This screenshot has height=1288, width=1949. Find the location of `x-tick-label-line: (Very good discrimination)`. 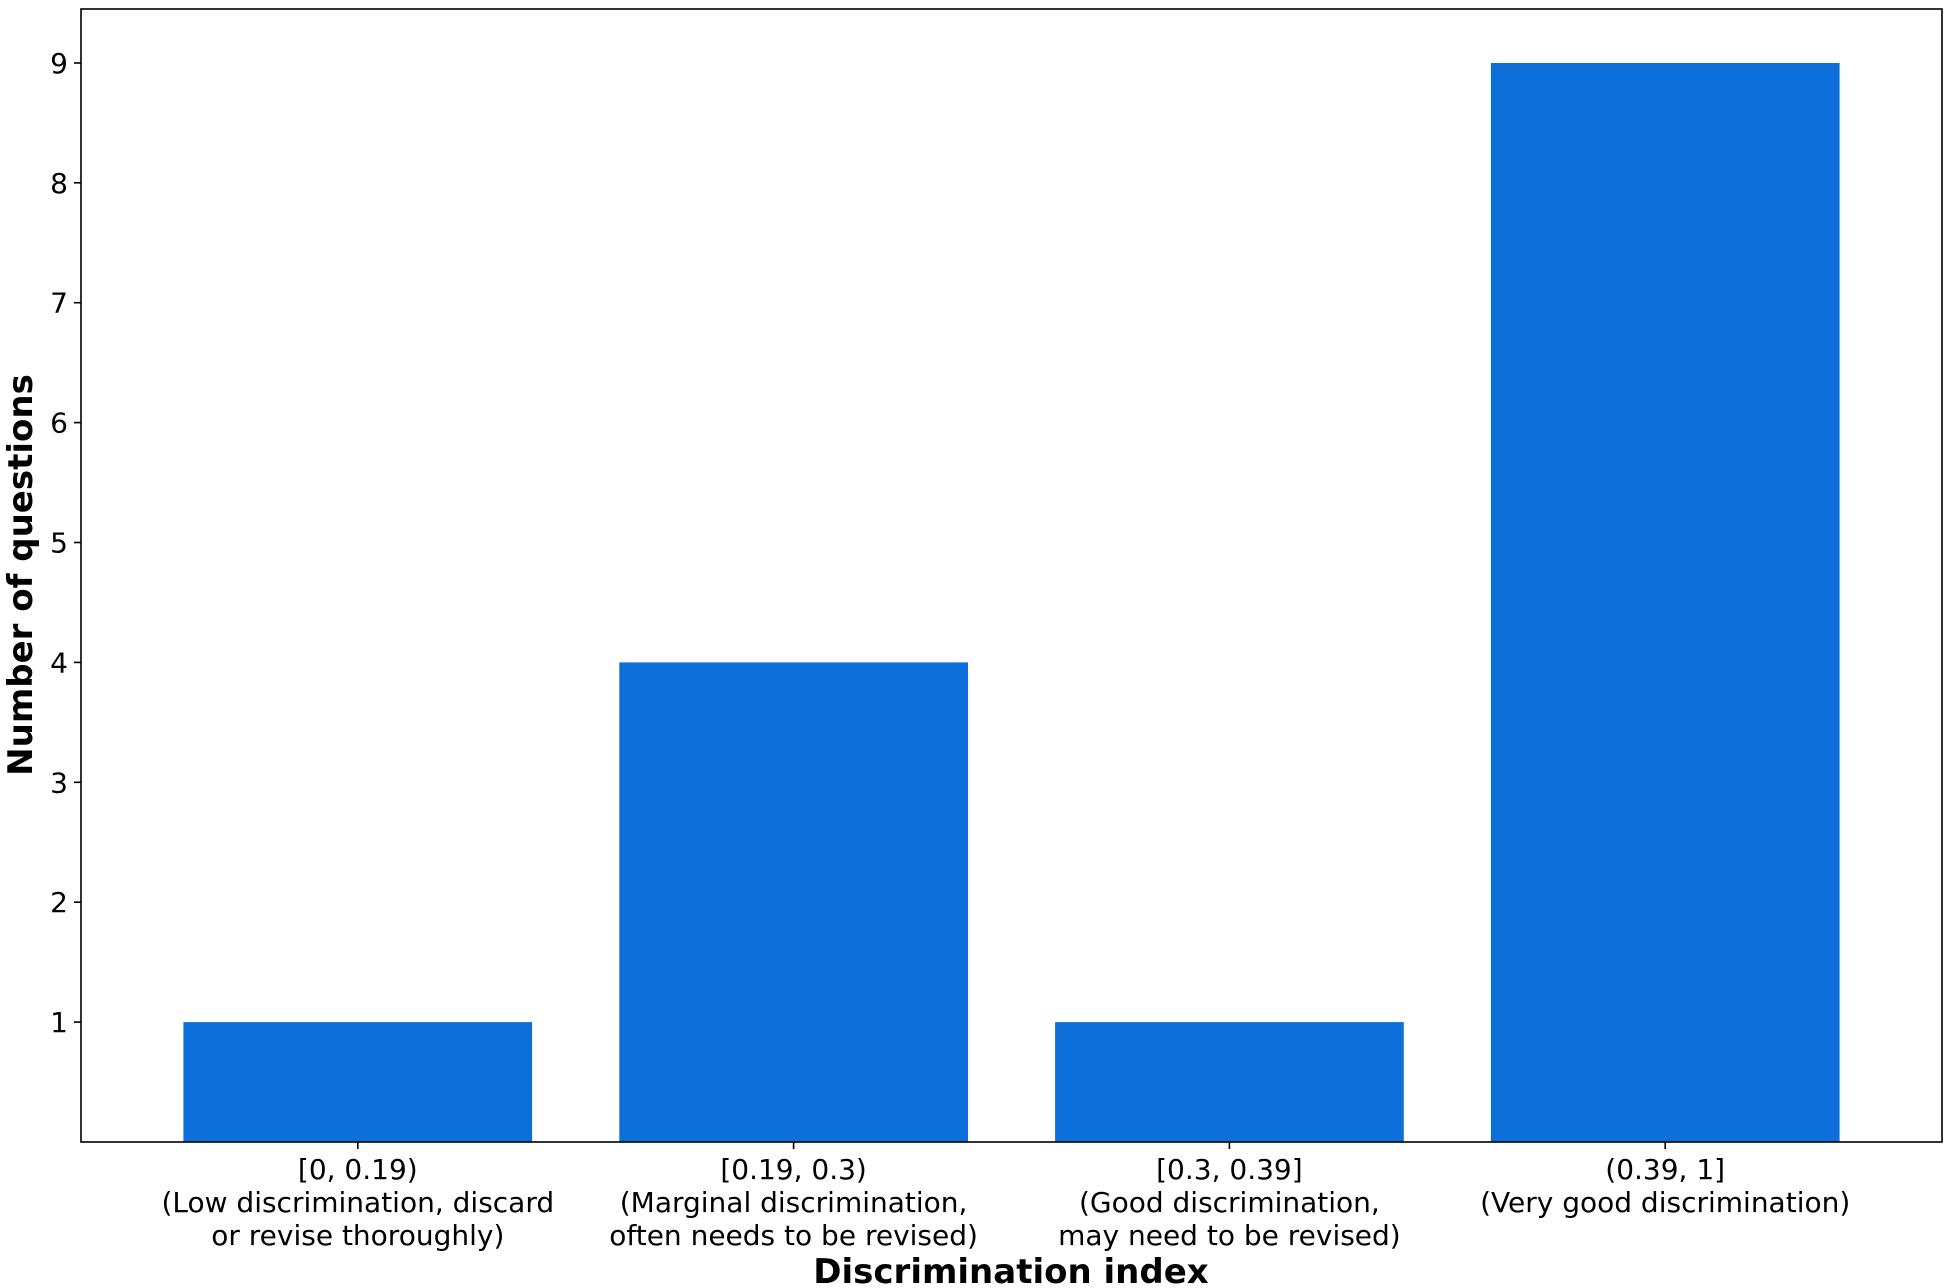

x-tick-label-line: (Very good discrimination) is located at coordinates (1665, 1202).